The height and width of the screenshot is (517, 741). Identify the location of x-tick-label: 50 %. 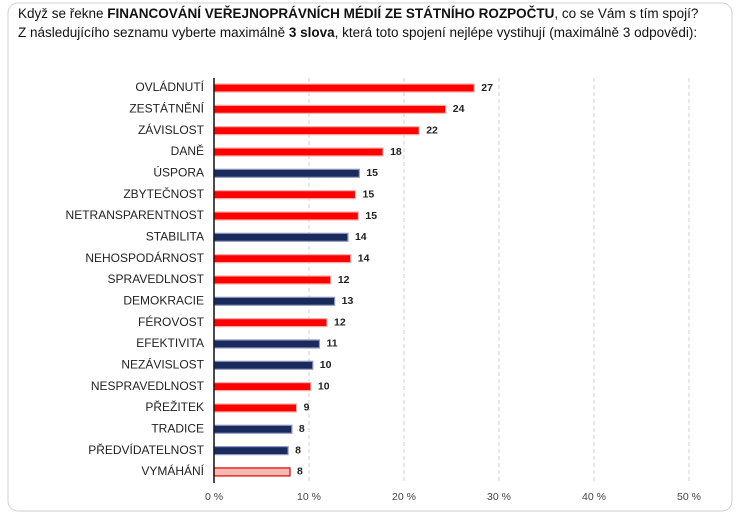
(689, 497).